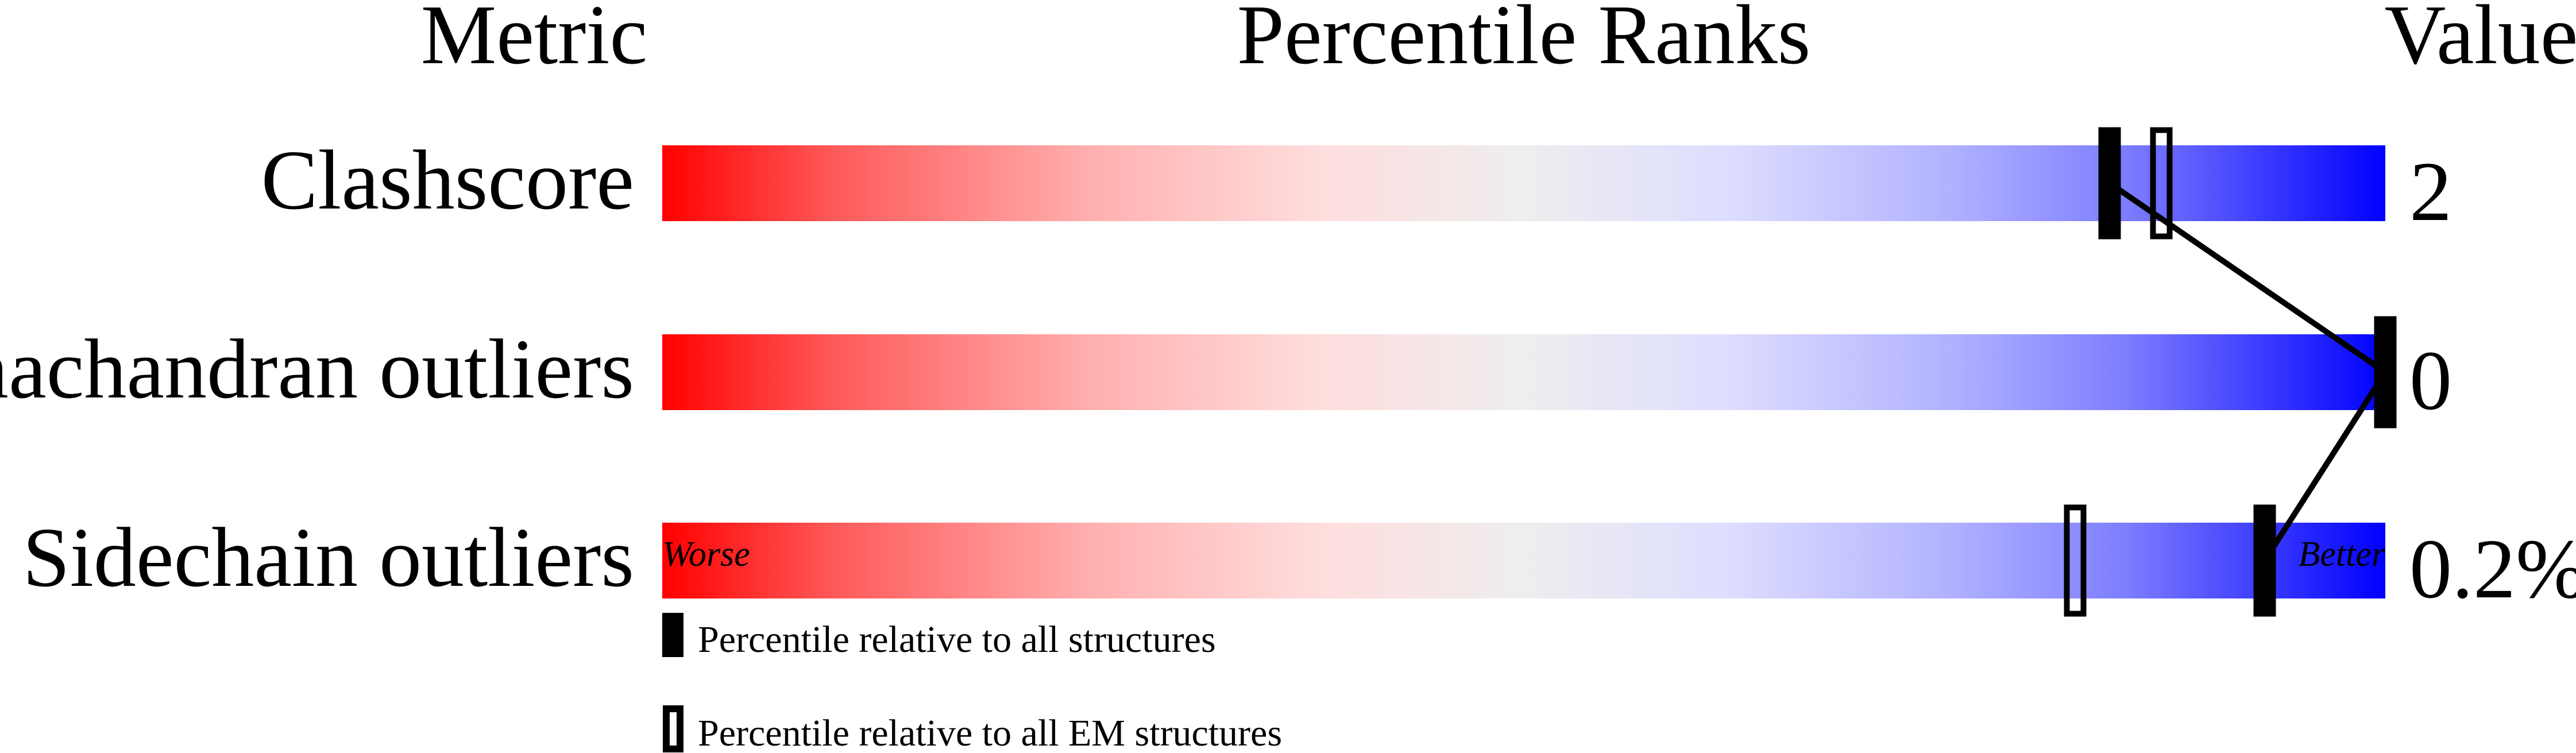  What do you see at coordinates (1524, 41) in the screenshot?
I see `header-percentile-ranks: Percentile Ranks` at bounding box center [1524, 41].